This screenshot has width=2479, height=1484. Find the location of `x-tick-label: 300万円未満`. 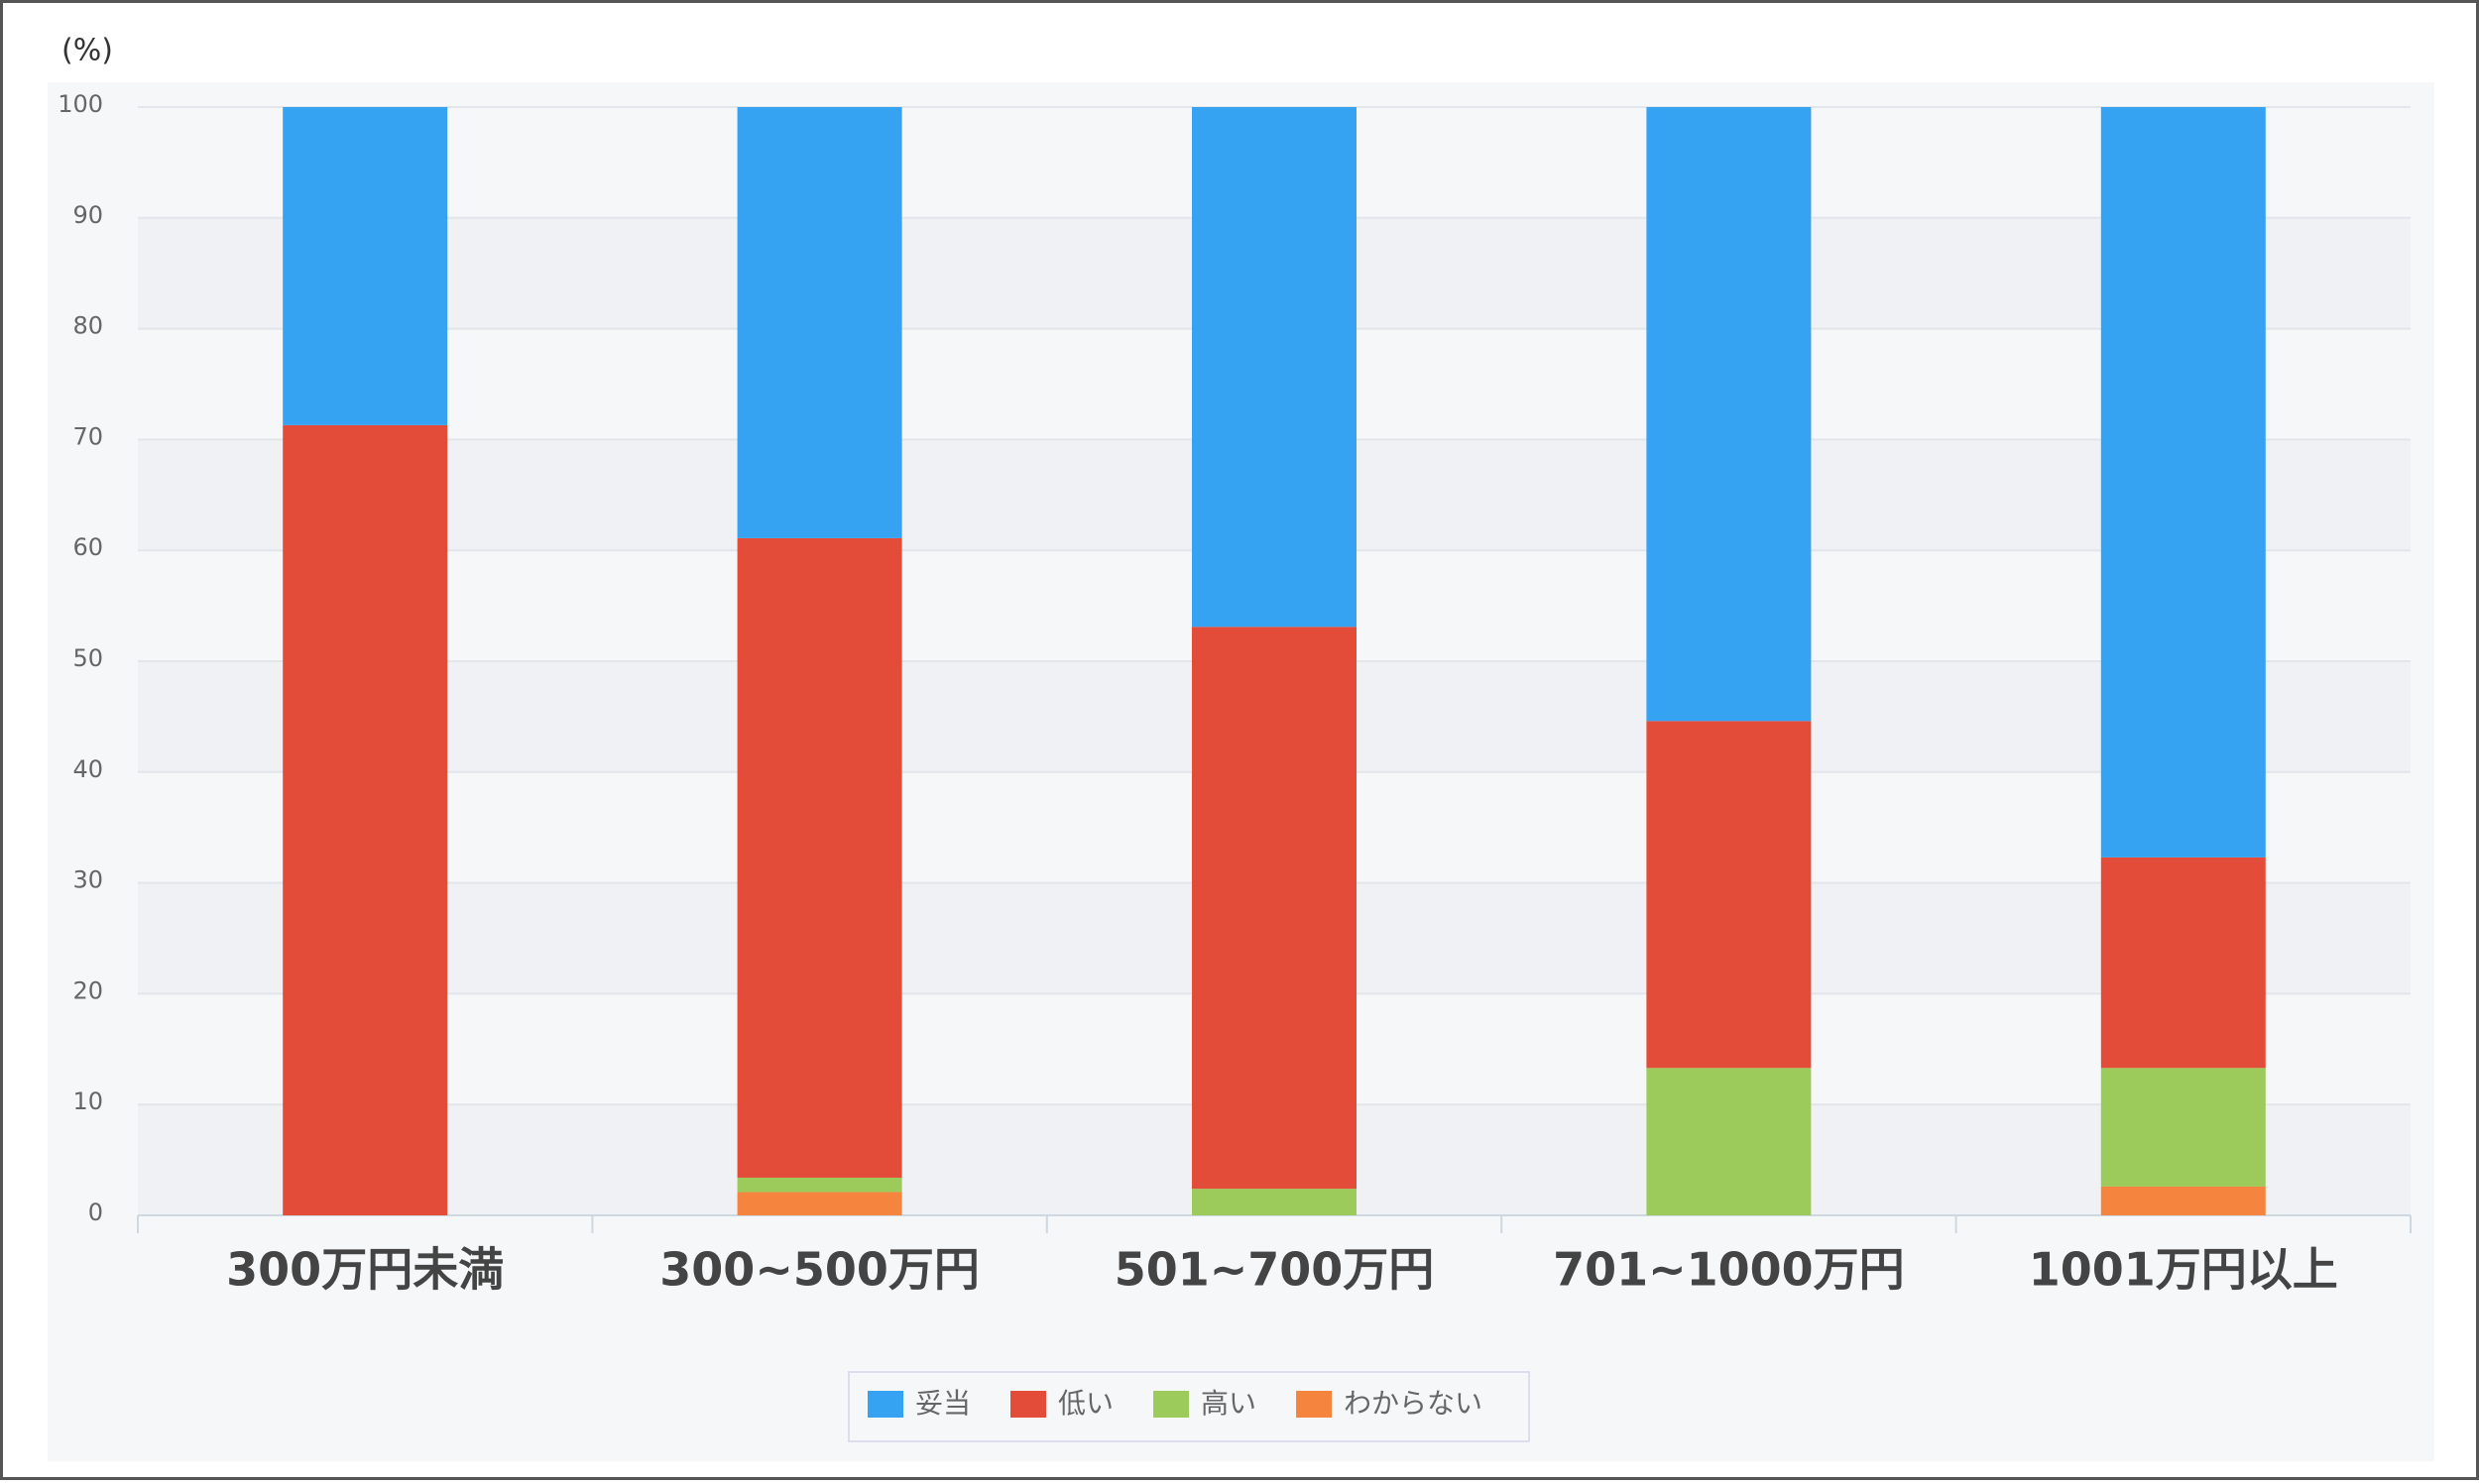

x-tick-label: 300万円未満 is located at coordinates (365, 1270).